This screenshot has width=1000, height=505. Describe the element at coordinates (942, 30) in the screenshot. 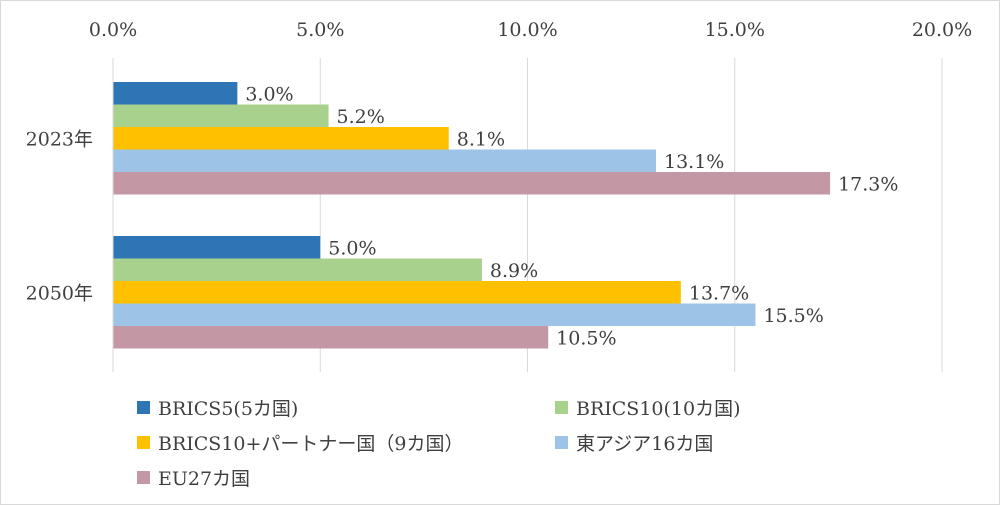

I see `x-tick-label: 20.0%` at that location.